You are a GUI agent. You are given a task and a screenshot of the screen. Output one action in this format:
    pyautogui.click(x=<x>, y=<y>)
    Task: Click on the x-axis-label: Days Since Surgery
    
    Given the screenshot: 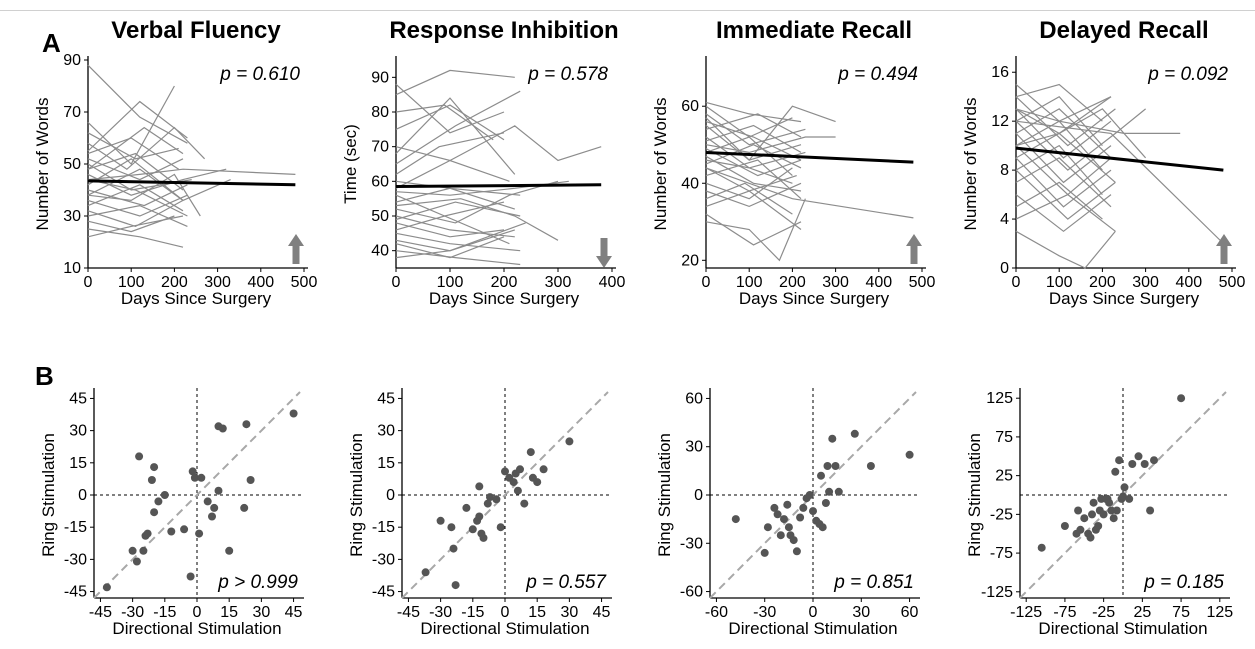 What is the action you would take?
    pyautogui.click(x=196, y=298)
    